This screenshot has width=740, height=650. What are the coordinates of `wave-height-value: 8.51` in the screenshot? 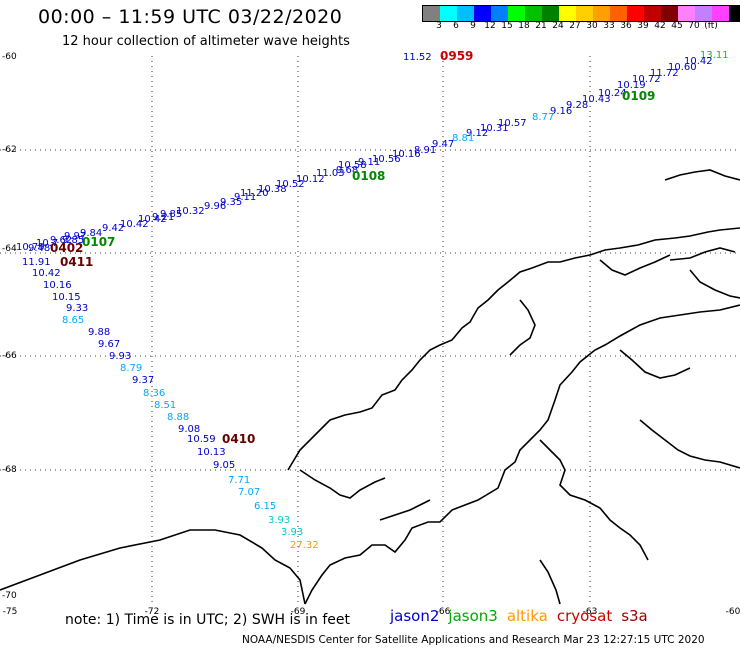 It's located at (165, 405).